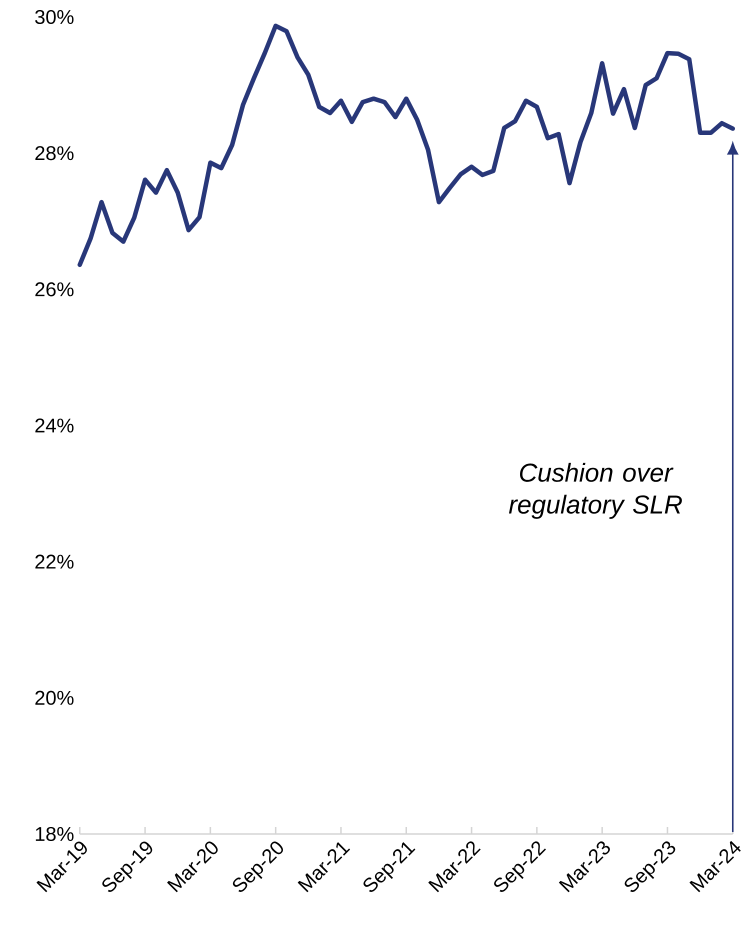  Describe the element at coordinates (54, 289) in the screenshot. I see `y-tick-label: 26%` at that location.